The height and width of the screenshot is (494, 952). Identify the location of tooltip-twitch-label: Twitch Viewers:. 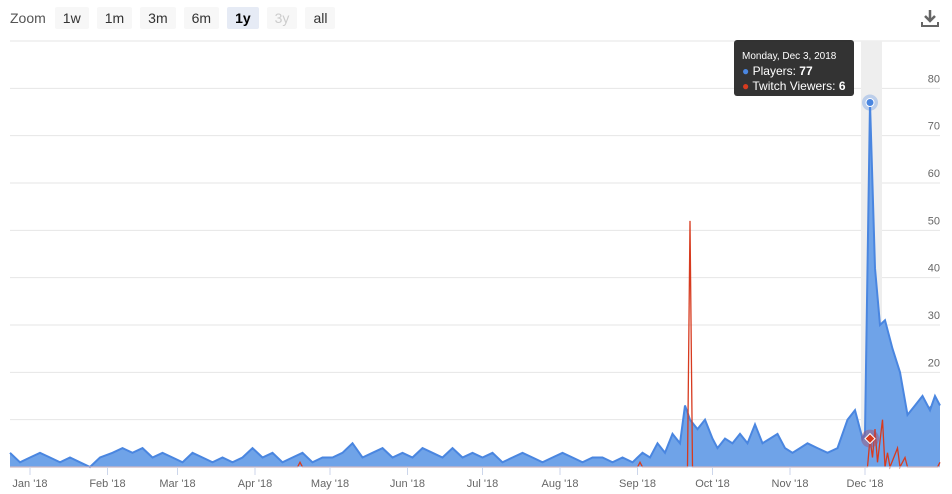
(795, 86).